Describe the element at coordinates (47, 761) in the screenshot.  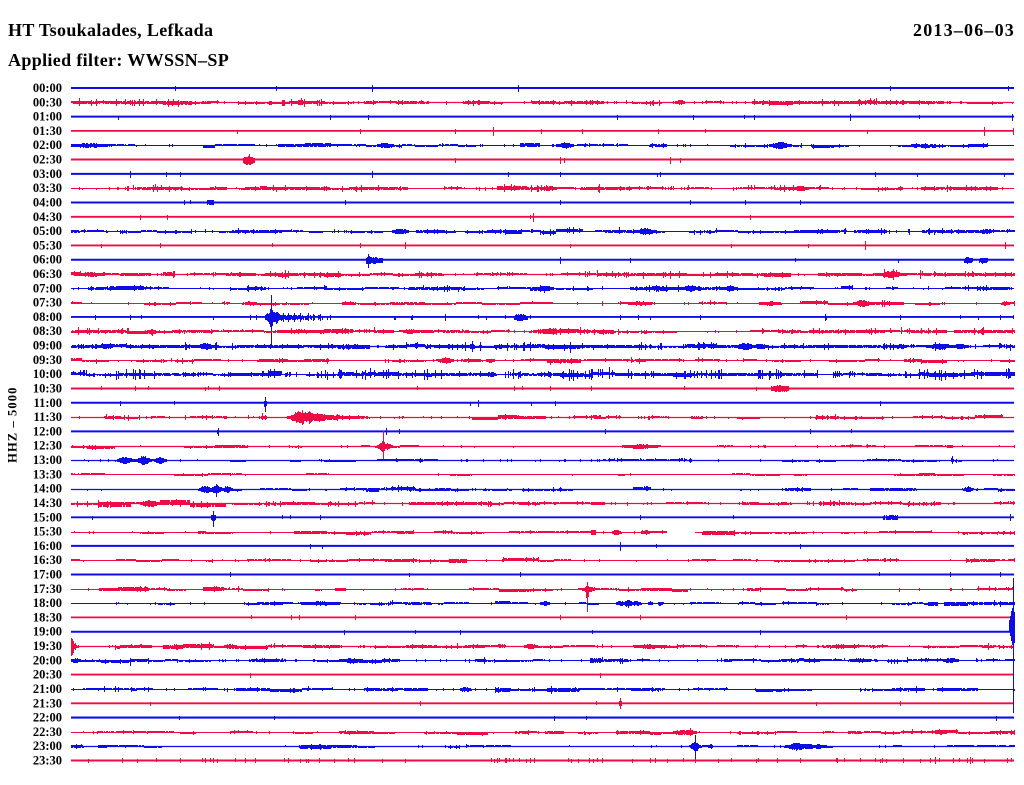
I see `svg-text: 23:30` at that location.